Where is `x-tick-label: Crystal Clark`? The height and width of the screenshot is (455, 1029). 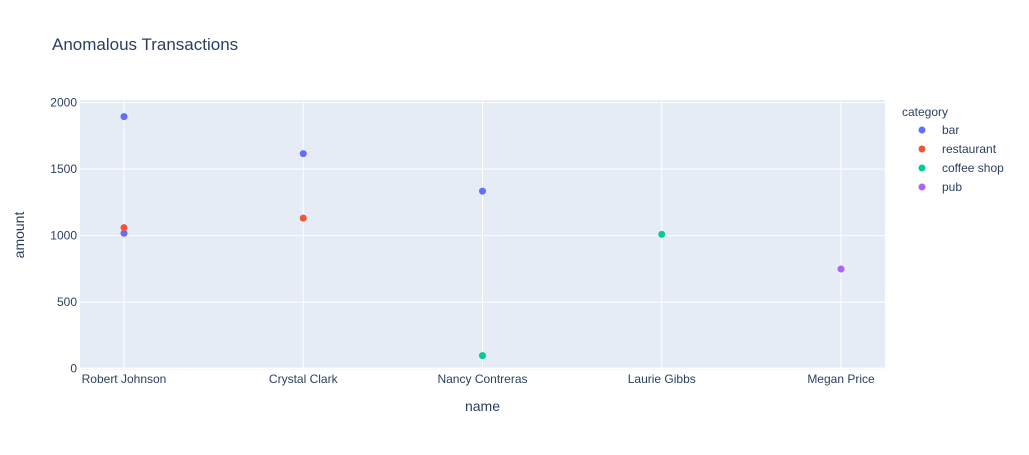 x-tick-label: Crystal Clark is located at coordinates (304, 379).